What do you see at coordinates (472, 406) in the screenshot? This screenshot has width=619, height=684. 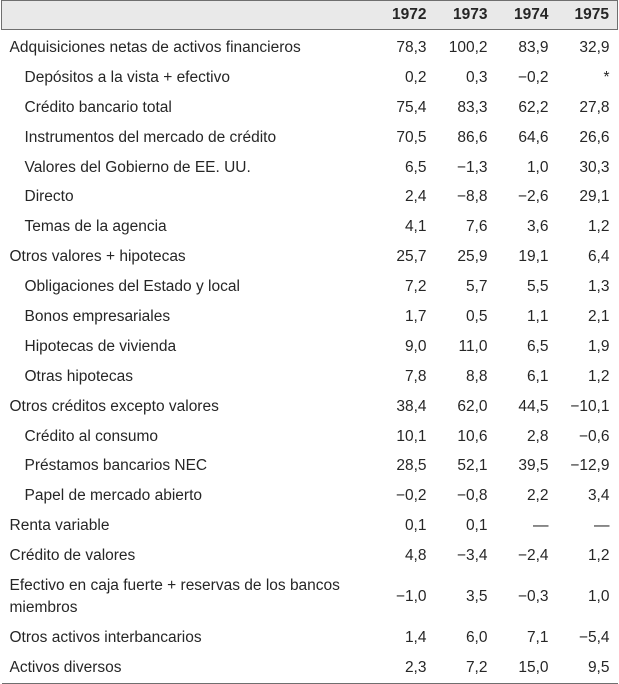 I see `value-cell-1973: 62,0` at bounding box center [472, 406].